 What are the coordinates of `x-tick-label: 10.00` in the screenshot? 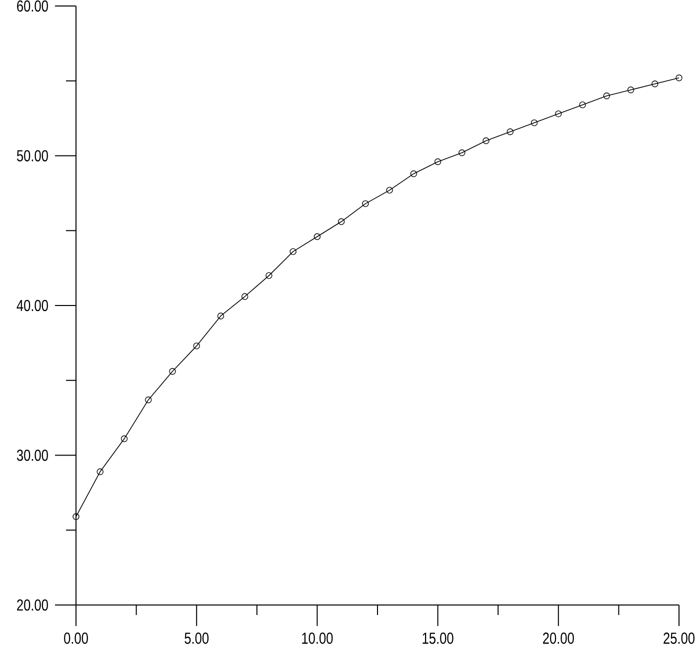 It's located at (317, 638).